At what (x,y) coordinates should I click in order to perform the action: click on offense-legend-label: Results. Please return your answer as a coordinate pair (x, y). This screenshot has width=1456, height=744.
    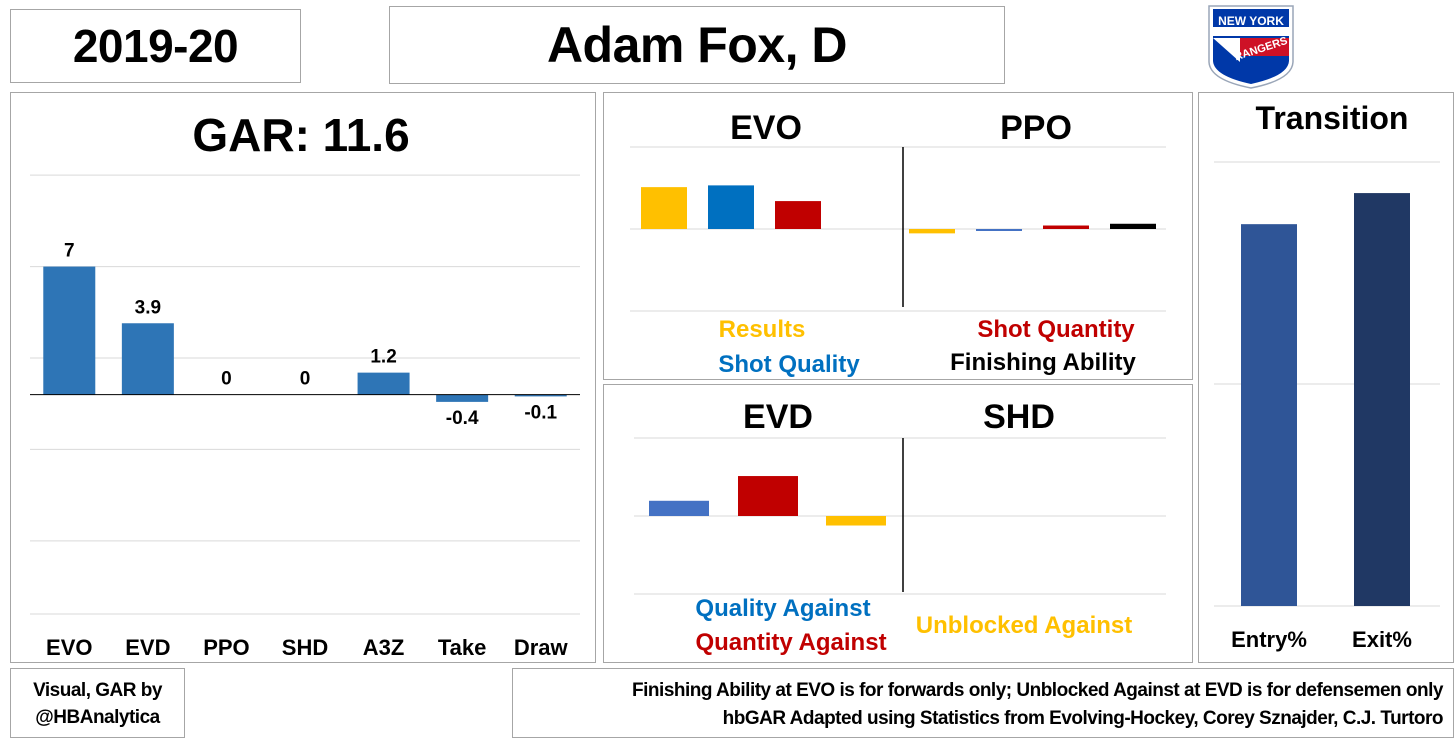
    Looking at the image, I should click on (762, 329).